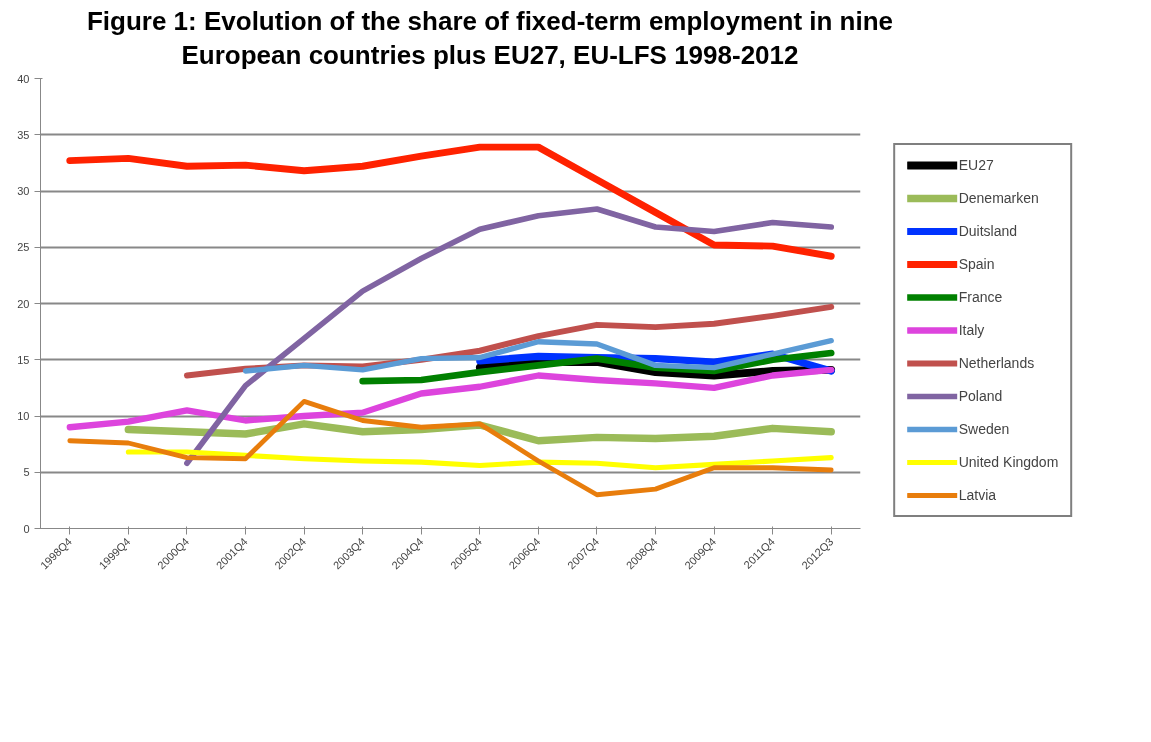 The image size is (1151, 742). What do you see at coordinates (23, 303) in the screenshot?
I see `y-tick-label: 20` at bounding box center [23, 303].